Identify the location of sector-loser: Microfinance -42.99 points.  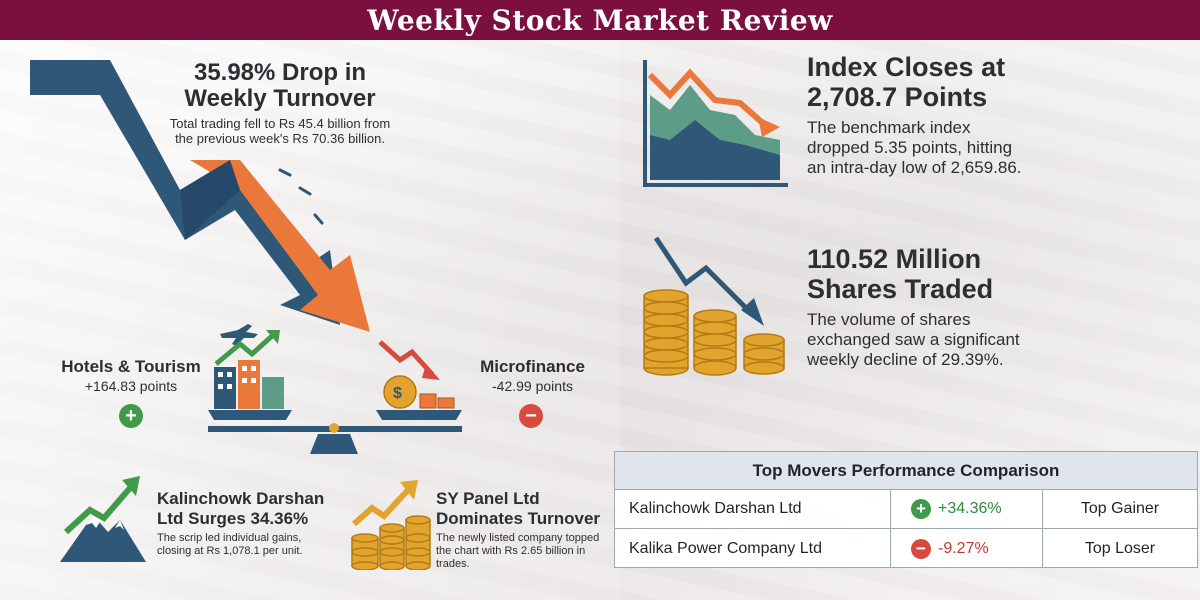
(532, 375).